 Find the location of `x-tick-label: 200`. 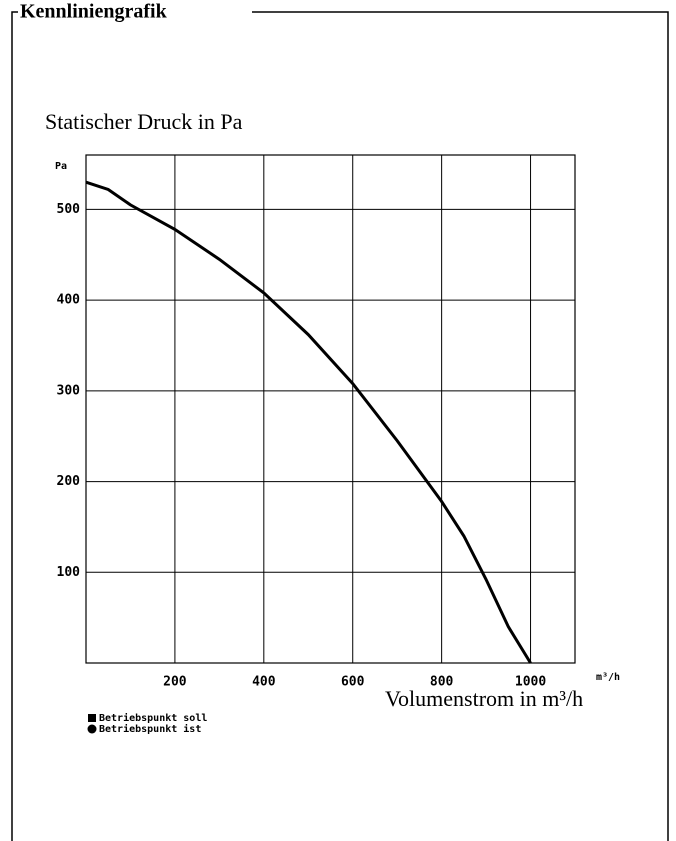

x-tick-label: 200 is located at coordinates (175, 682).